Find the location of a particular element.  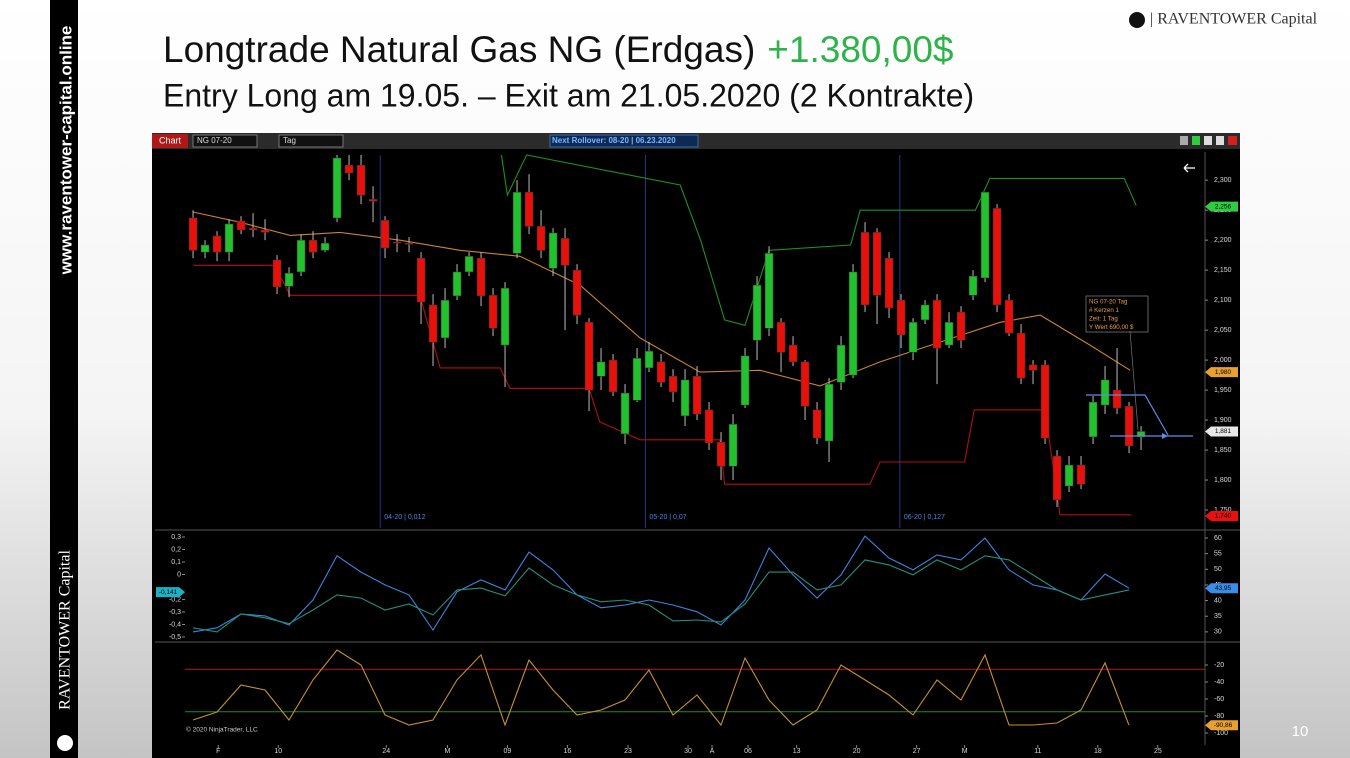

price-marker-label: 43,95 is located at coordinates (1223, 588).